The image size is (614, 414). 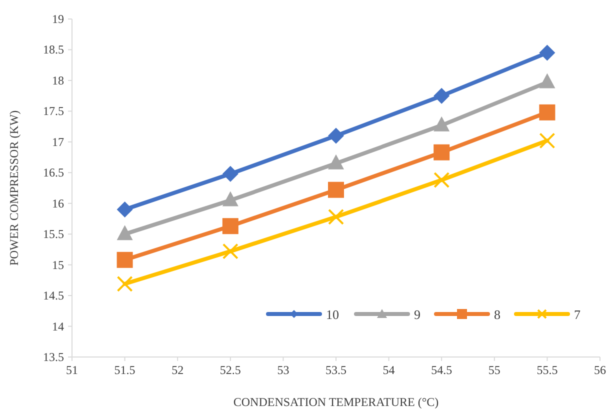 I want to click on y-tick-label: 18, so click(x=58, y=80).